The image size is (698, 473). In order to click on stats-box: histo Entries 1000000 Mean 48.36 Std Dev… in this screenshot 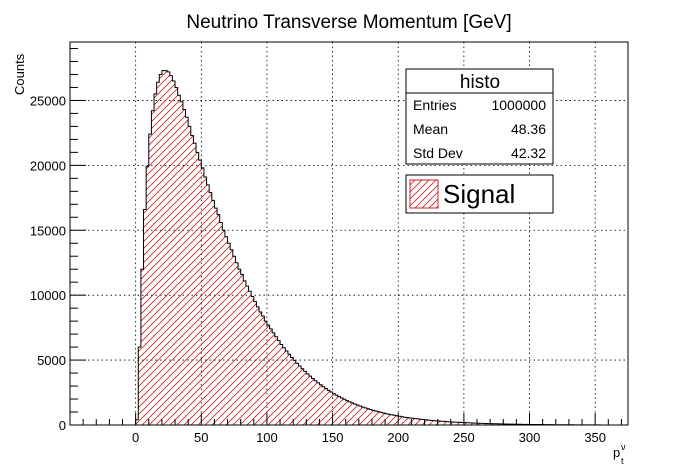, I will do `click(479, 116)`.